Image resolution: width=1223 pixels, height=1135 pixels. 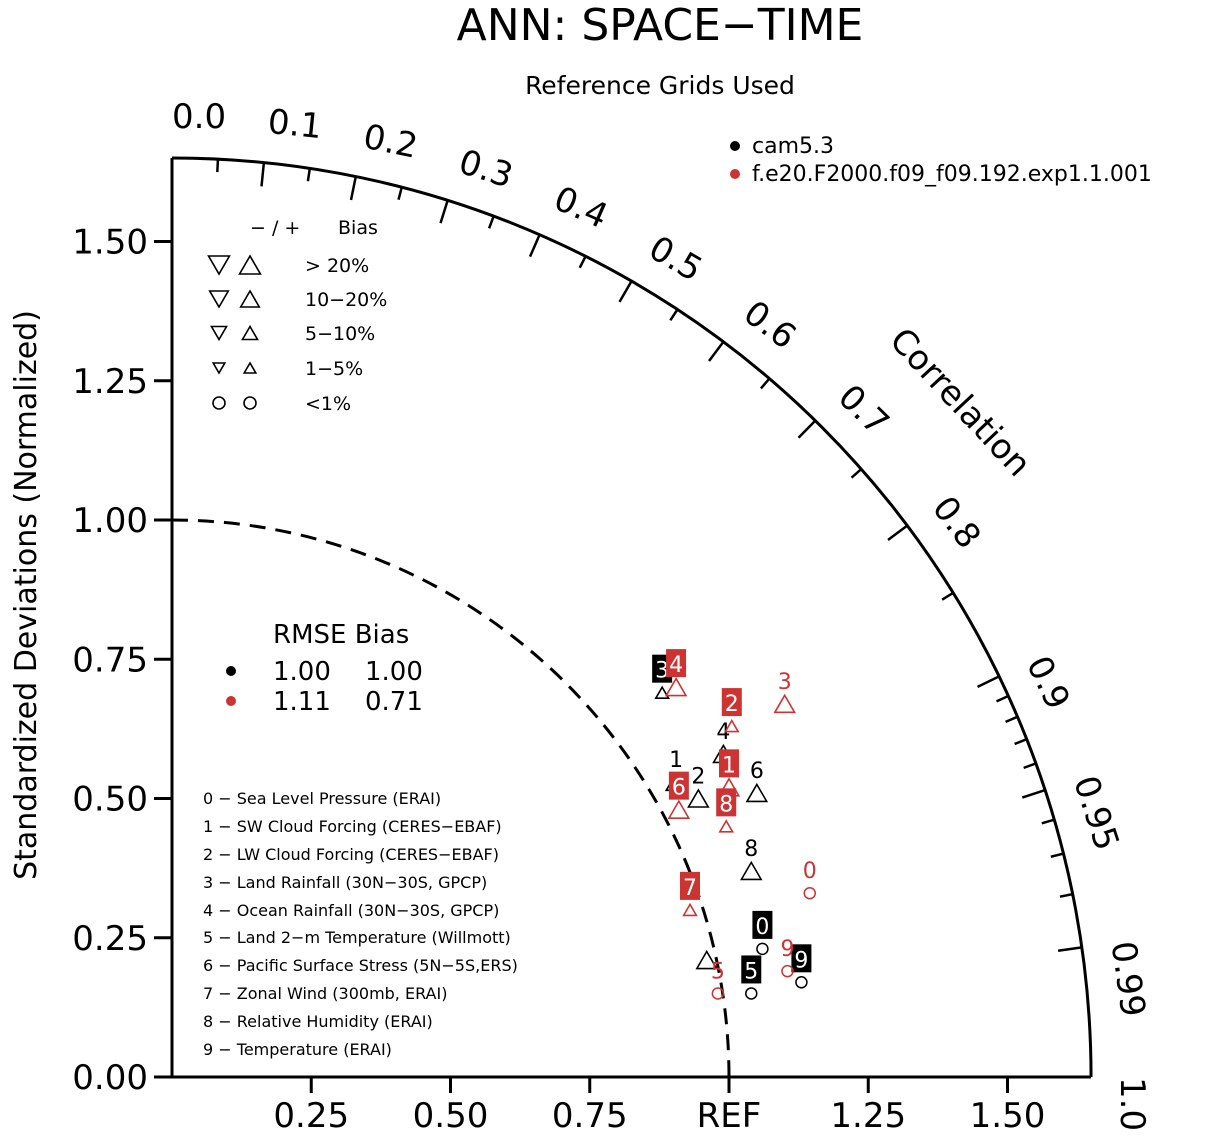 What do you see at coordinates (297, 316) in the screenshot?
I see `bias-legend: − / + Bias > 20% 10−20% 5−10% 1−5% <1%` at bounding box center [297, 316].